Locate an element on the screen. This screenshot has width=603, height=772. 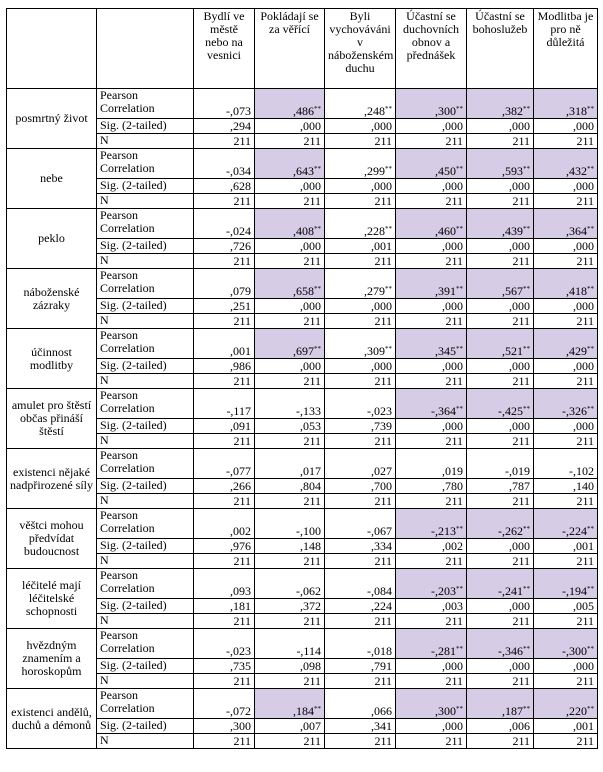
correlation-value: -,100 is located at coordinates (308, 531).